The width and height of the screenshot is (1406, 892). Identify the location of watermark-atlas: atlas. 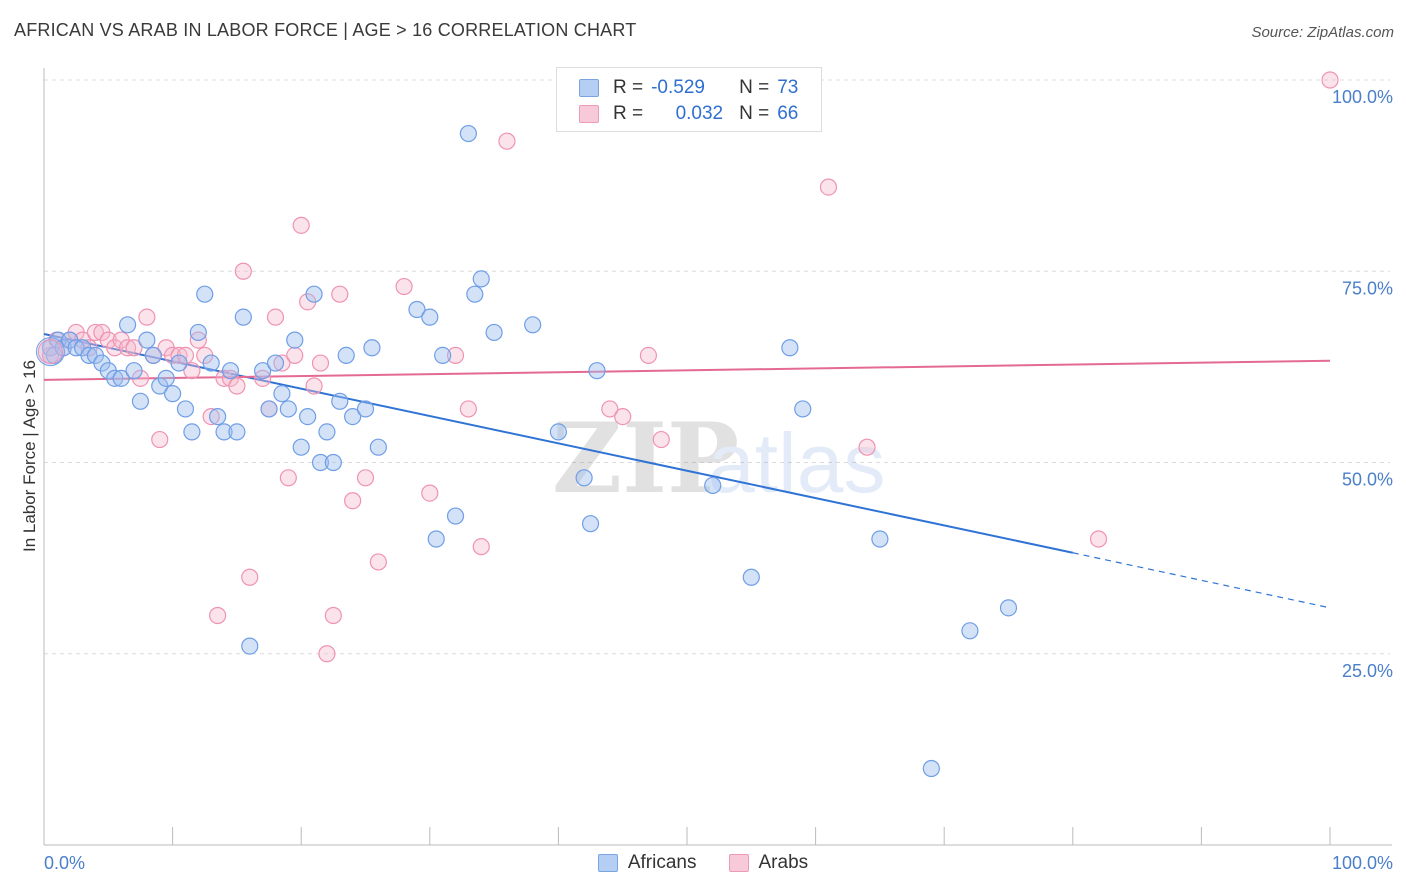
(796, 463).